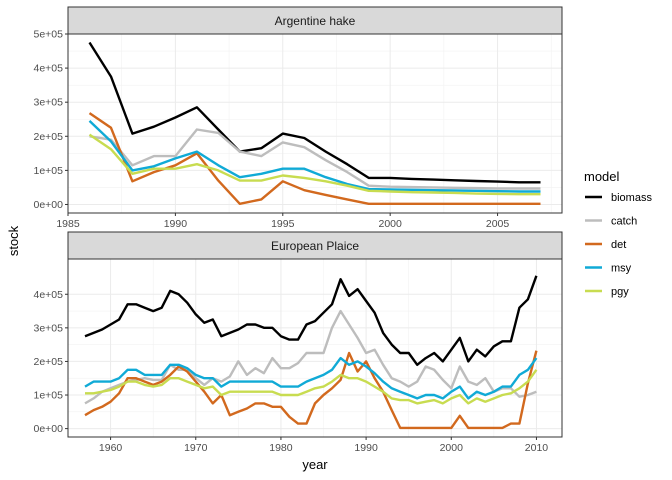 This screenshot has height=480, width=672. What do you see at coordinates (196, 448) in the screenshot?
I see `x-tick-label: 1970` at bounding box center [196, 448].